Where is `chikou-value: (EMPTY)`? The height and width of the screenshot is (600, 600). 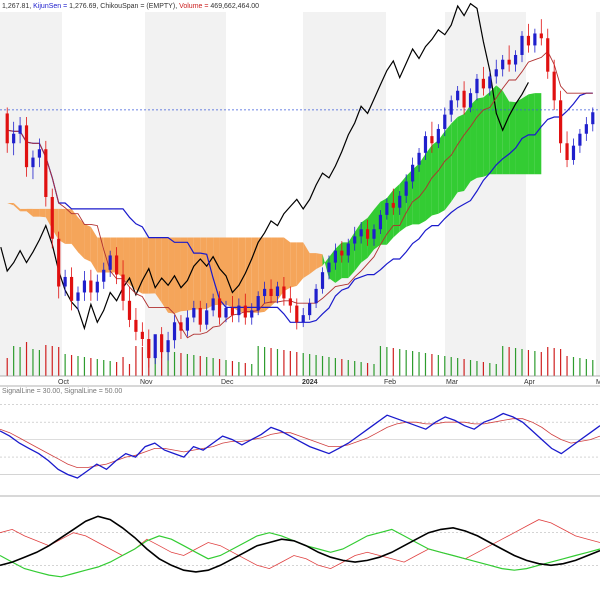
chikou-value: (EMPTY) is located at coordinates (160, 6).